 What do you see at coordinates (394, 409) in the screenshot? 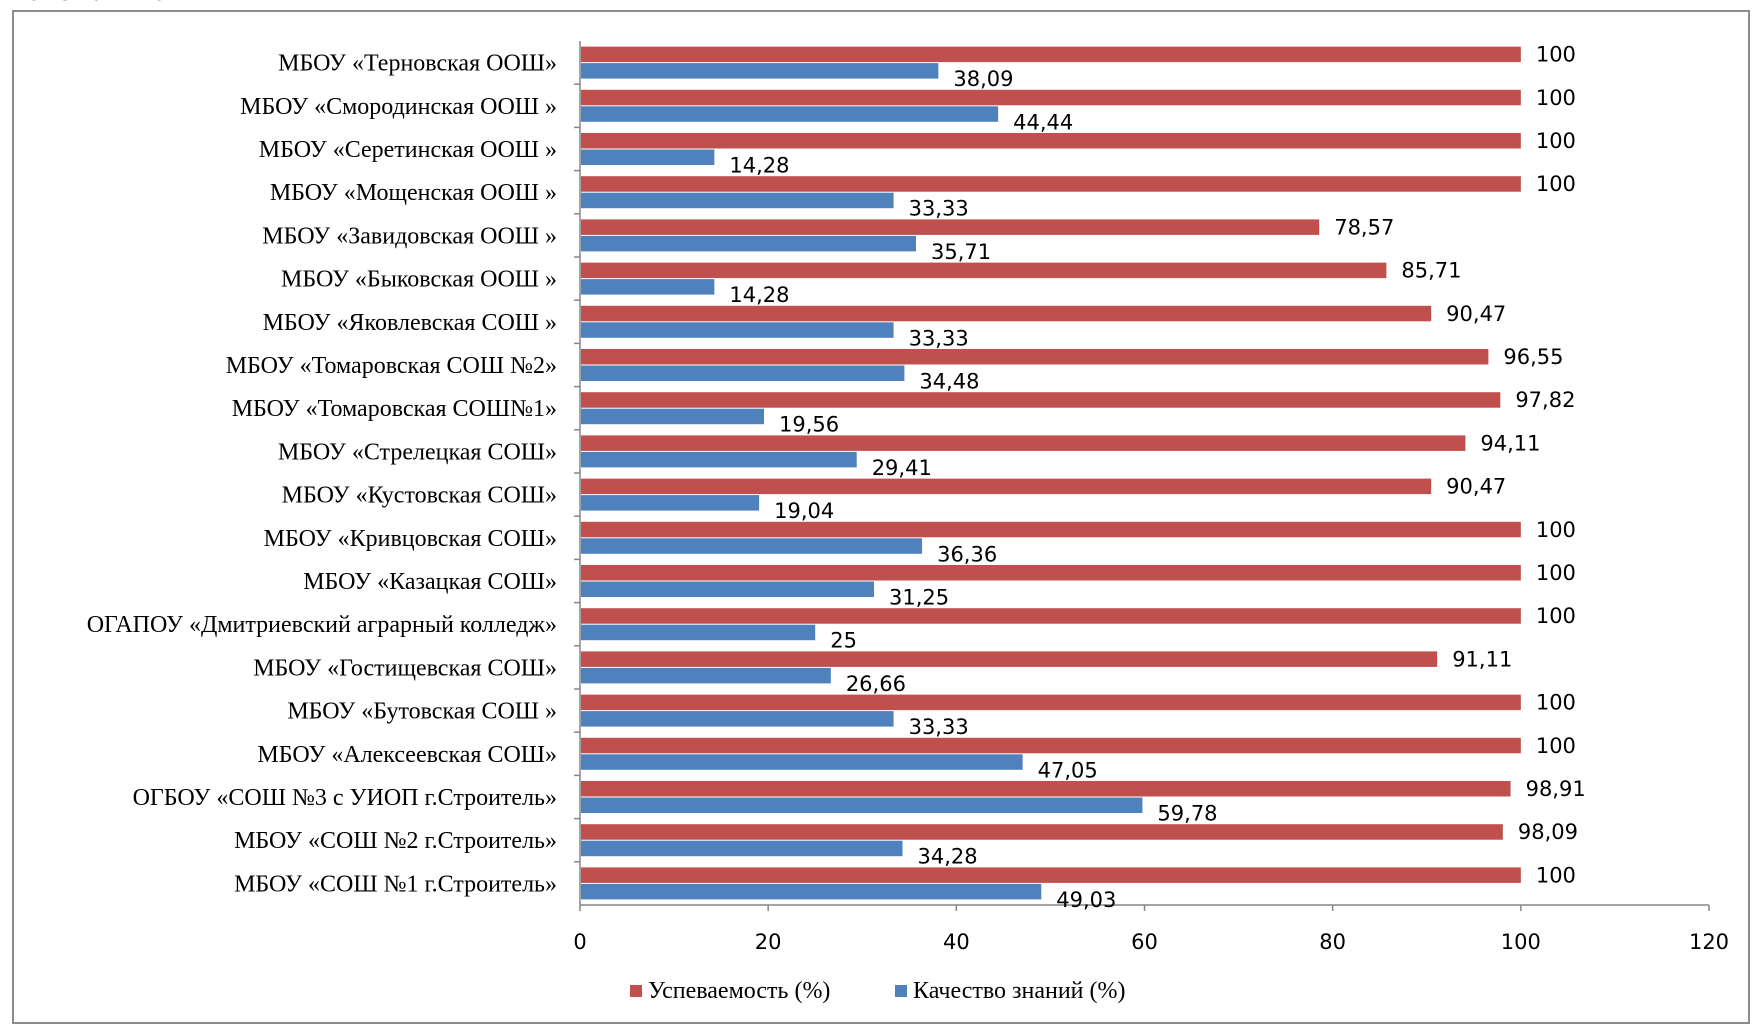
I see `category-label: МБОУ «Томаровская СОШ№1»` at bounding box center [394, 409].